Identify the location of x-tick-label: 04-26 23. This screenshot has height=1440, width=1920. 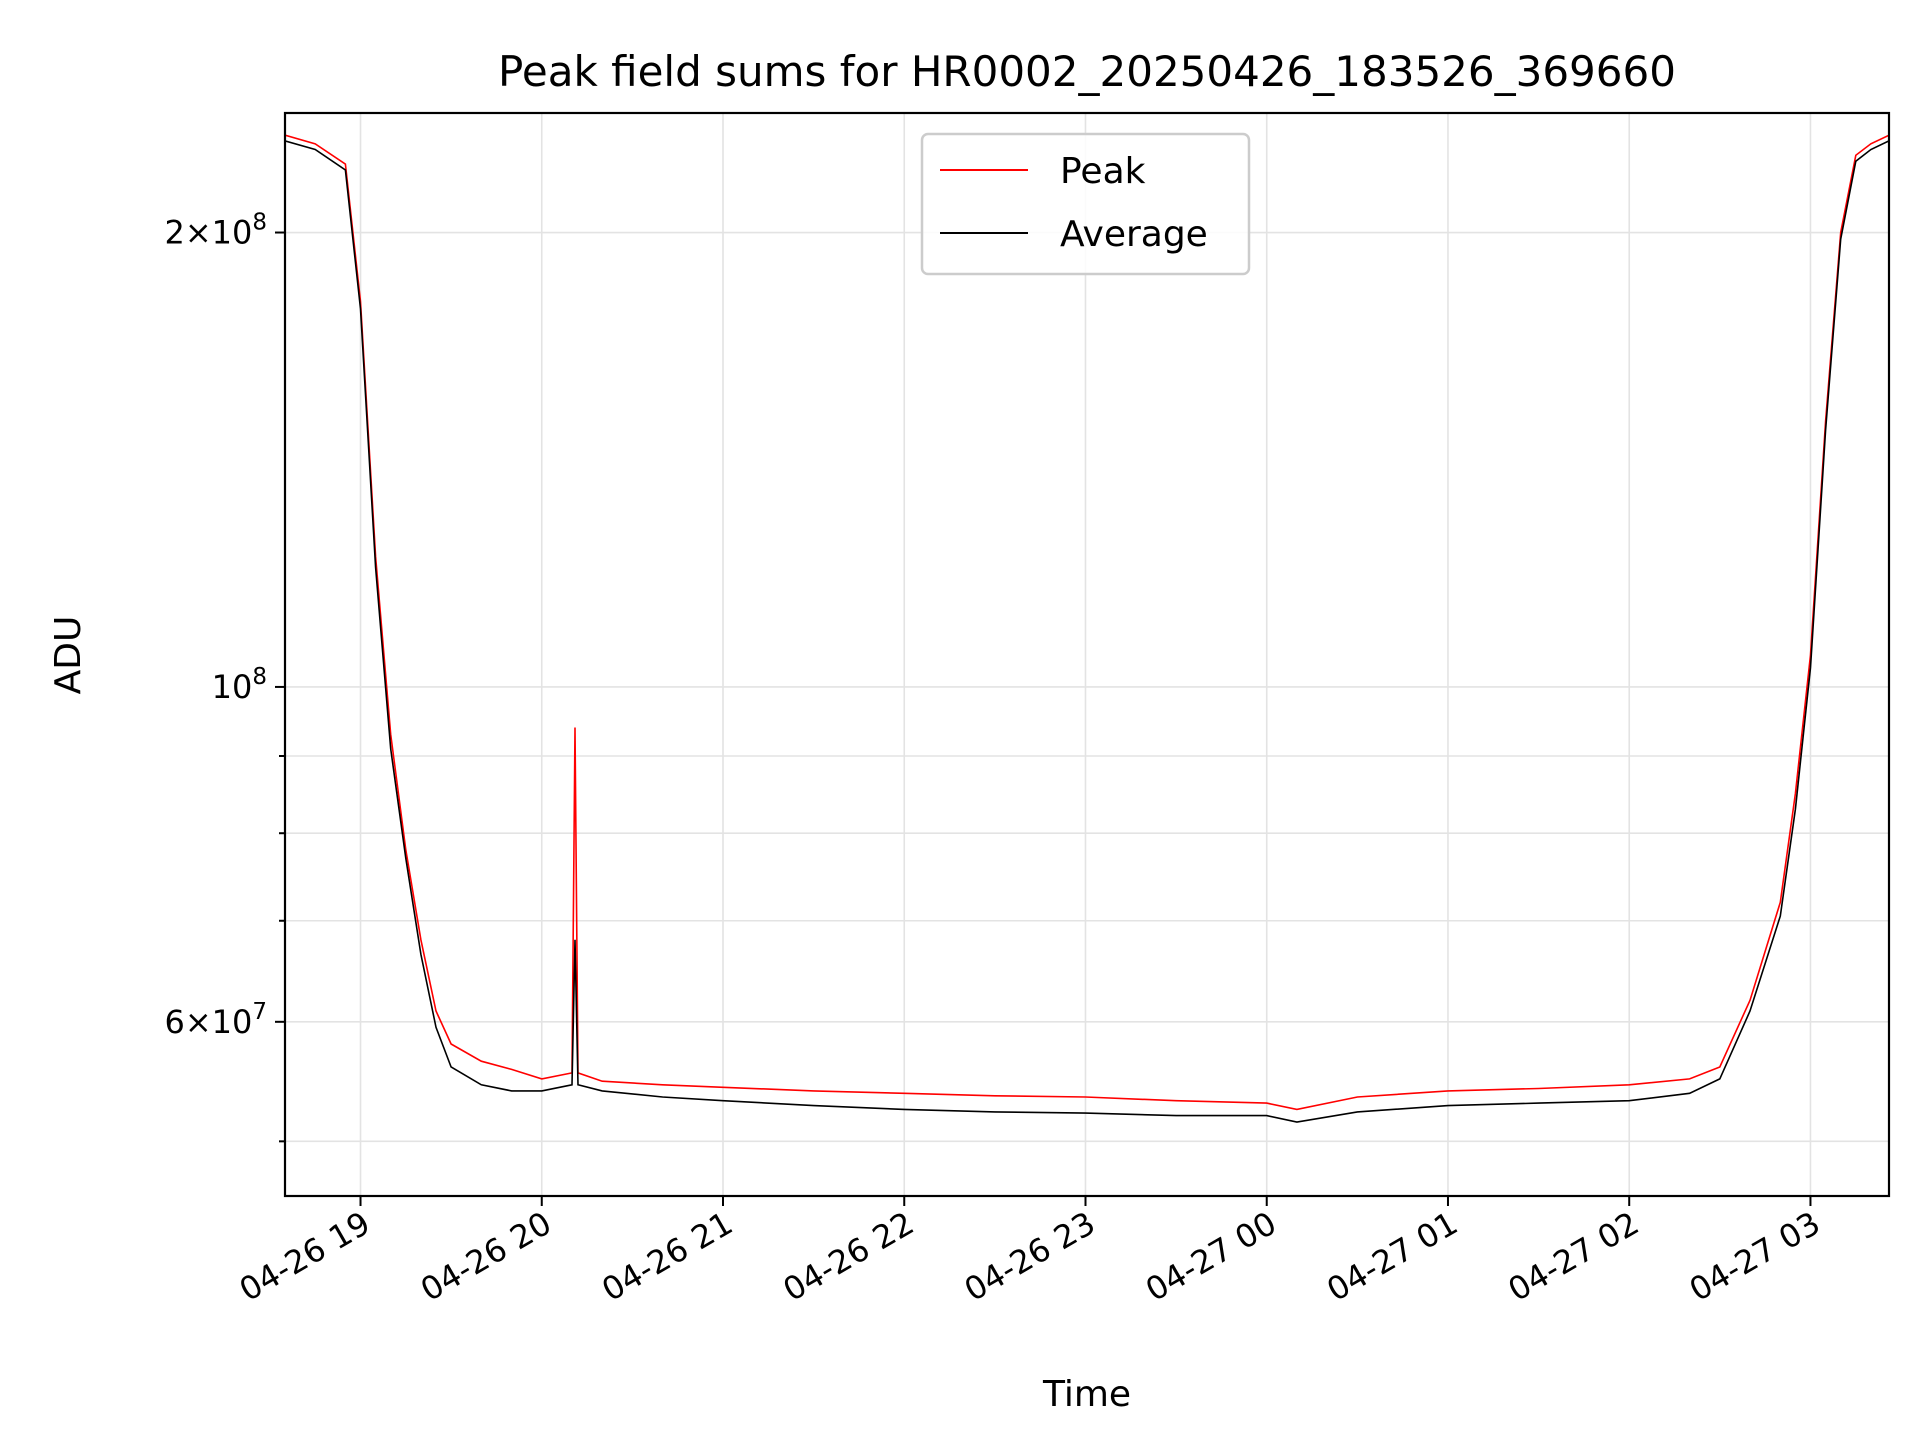
(1030, 1256).